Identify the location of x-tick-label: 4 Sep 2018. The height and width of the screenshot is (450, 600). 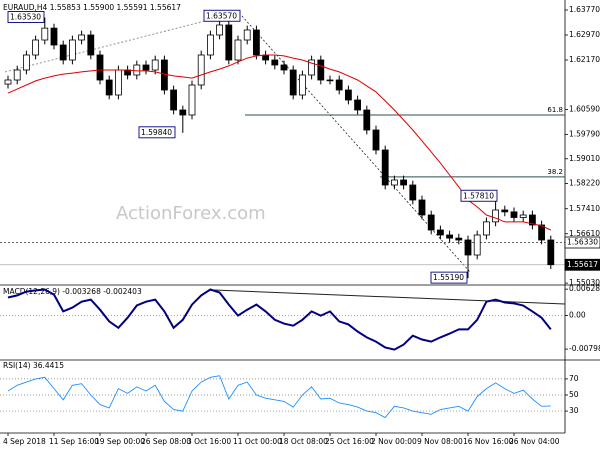
(24, 441).